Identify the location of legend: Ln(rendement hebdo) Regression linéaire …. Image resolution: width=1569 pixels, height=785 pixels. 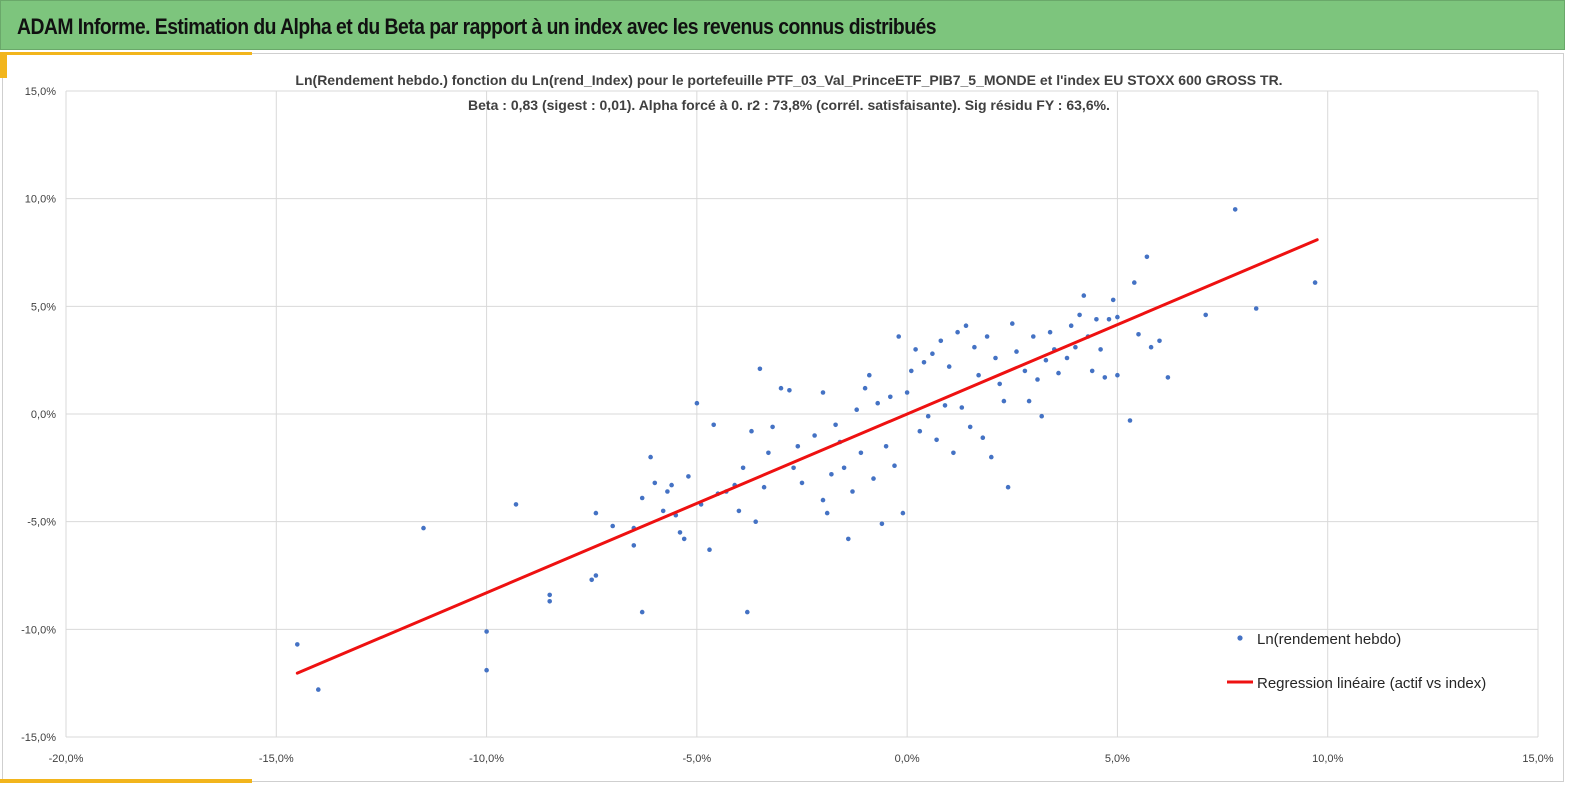
(1356, 661).